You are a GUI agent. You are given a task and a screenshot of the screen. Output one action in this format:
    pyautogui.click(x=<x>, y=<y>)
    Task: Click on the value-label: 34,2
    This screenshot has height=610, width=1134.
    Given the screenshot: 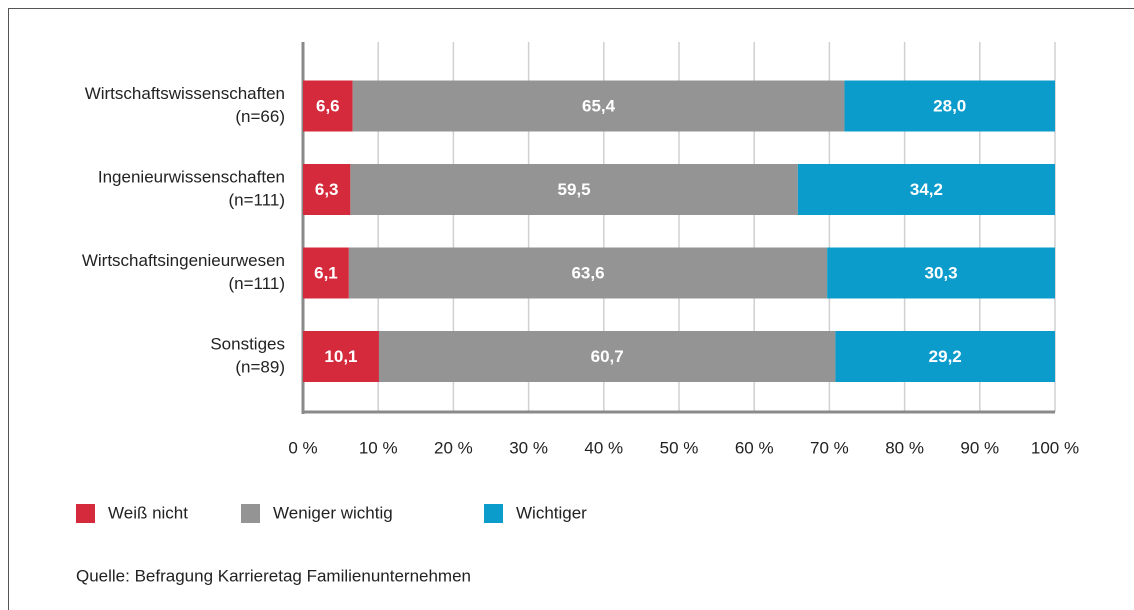 What is the action you would take?
    pyautogui.click(x=926, y=189)
    